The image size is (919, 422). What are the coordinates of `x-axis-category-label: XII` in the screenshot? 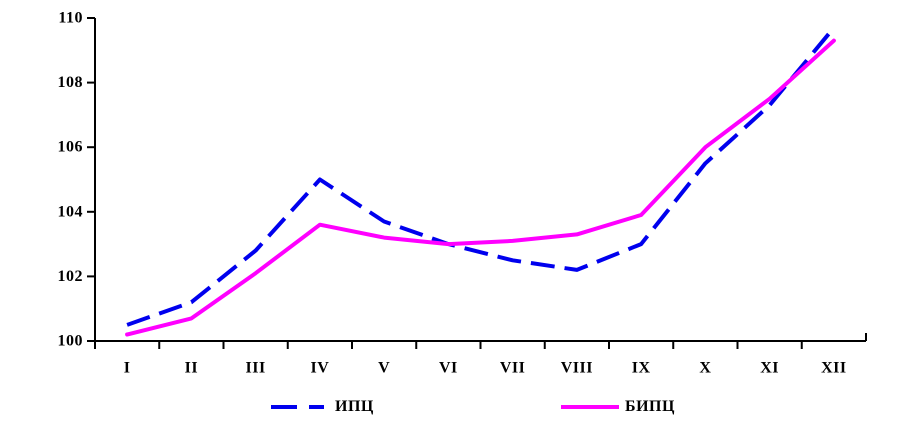 It's located at (834, 368).